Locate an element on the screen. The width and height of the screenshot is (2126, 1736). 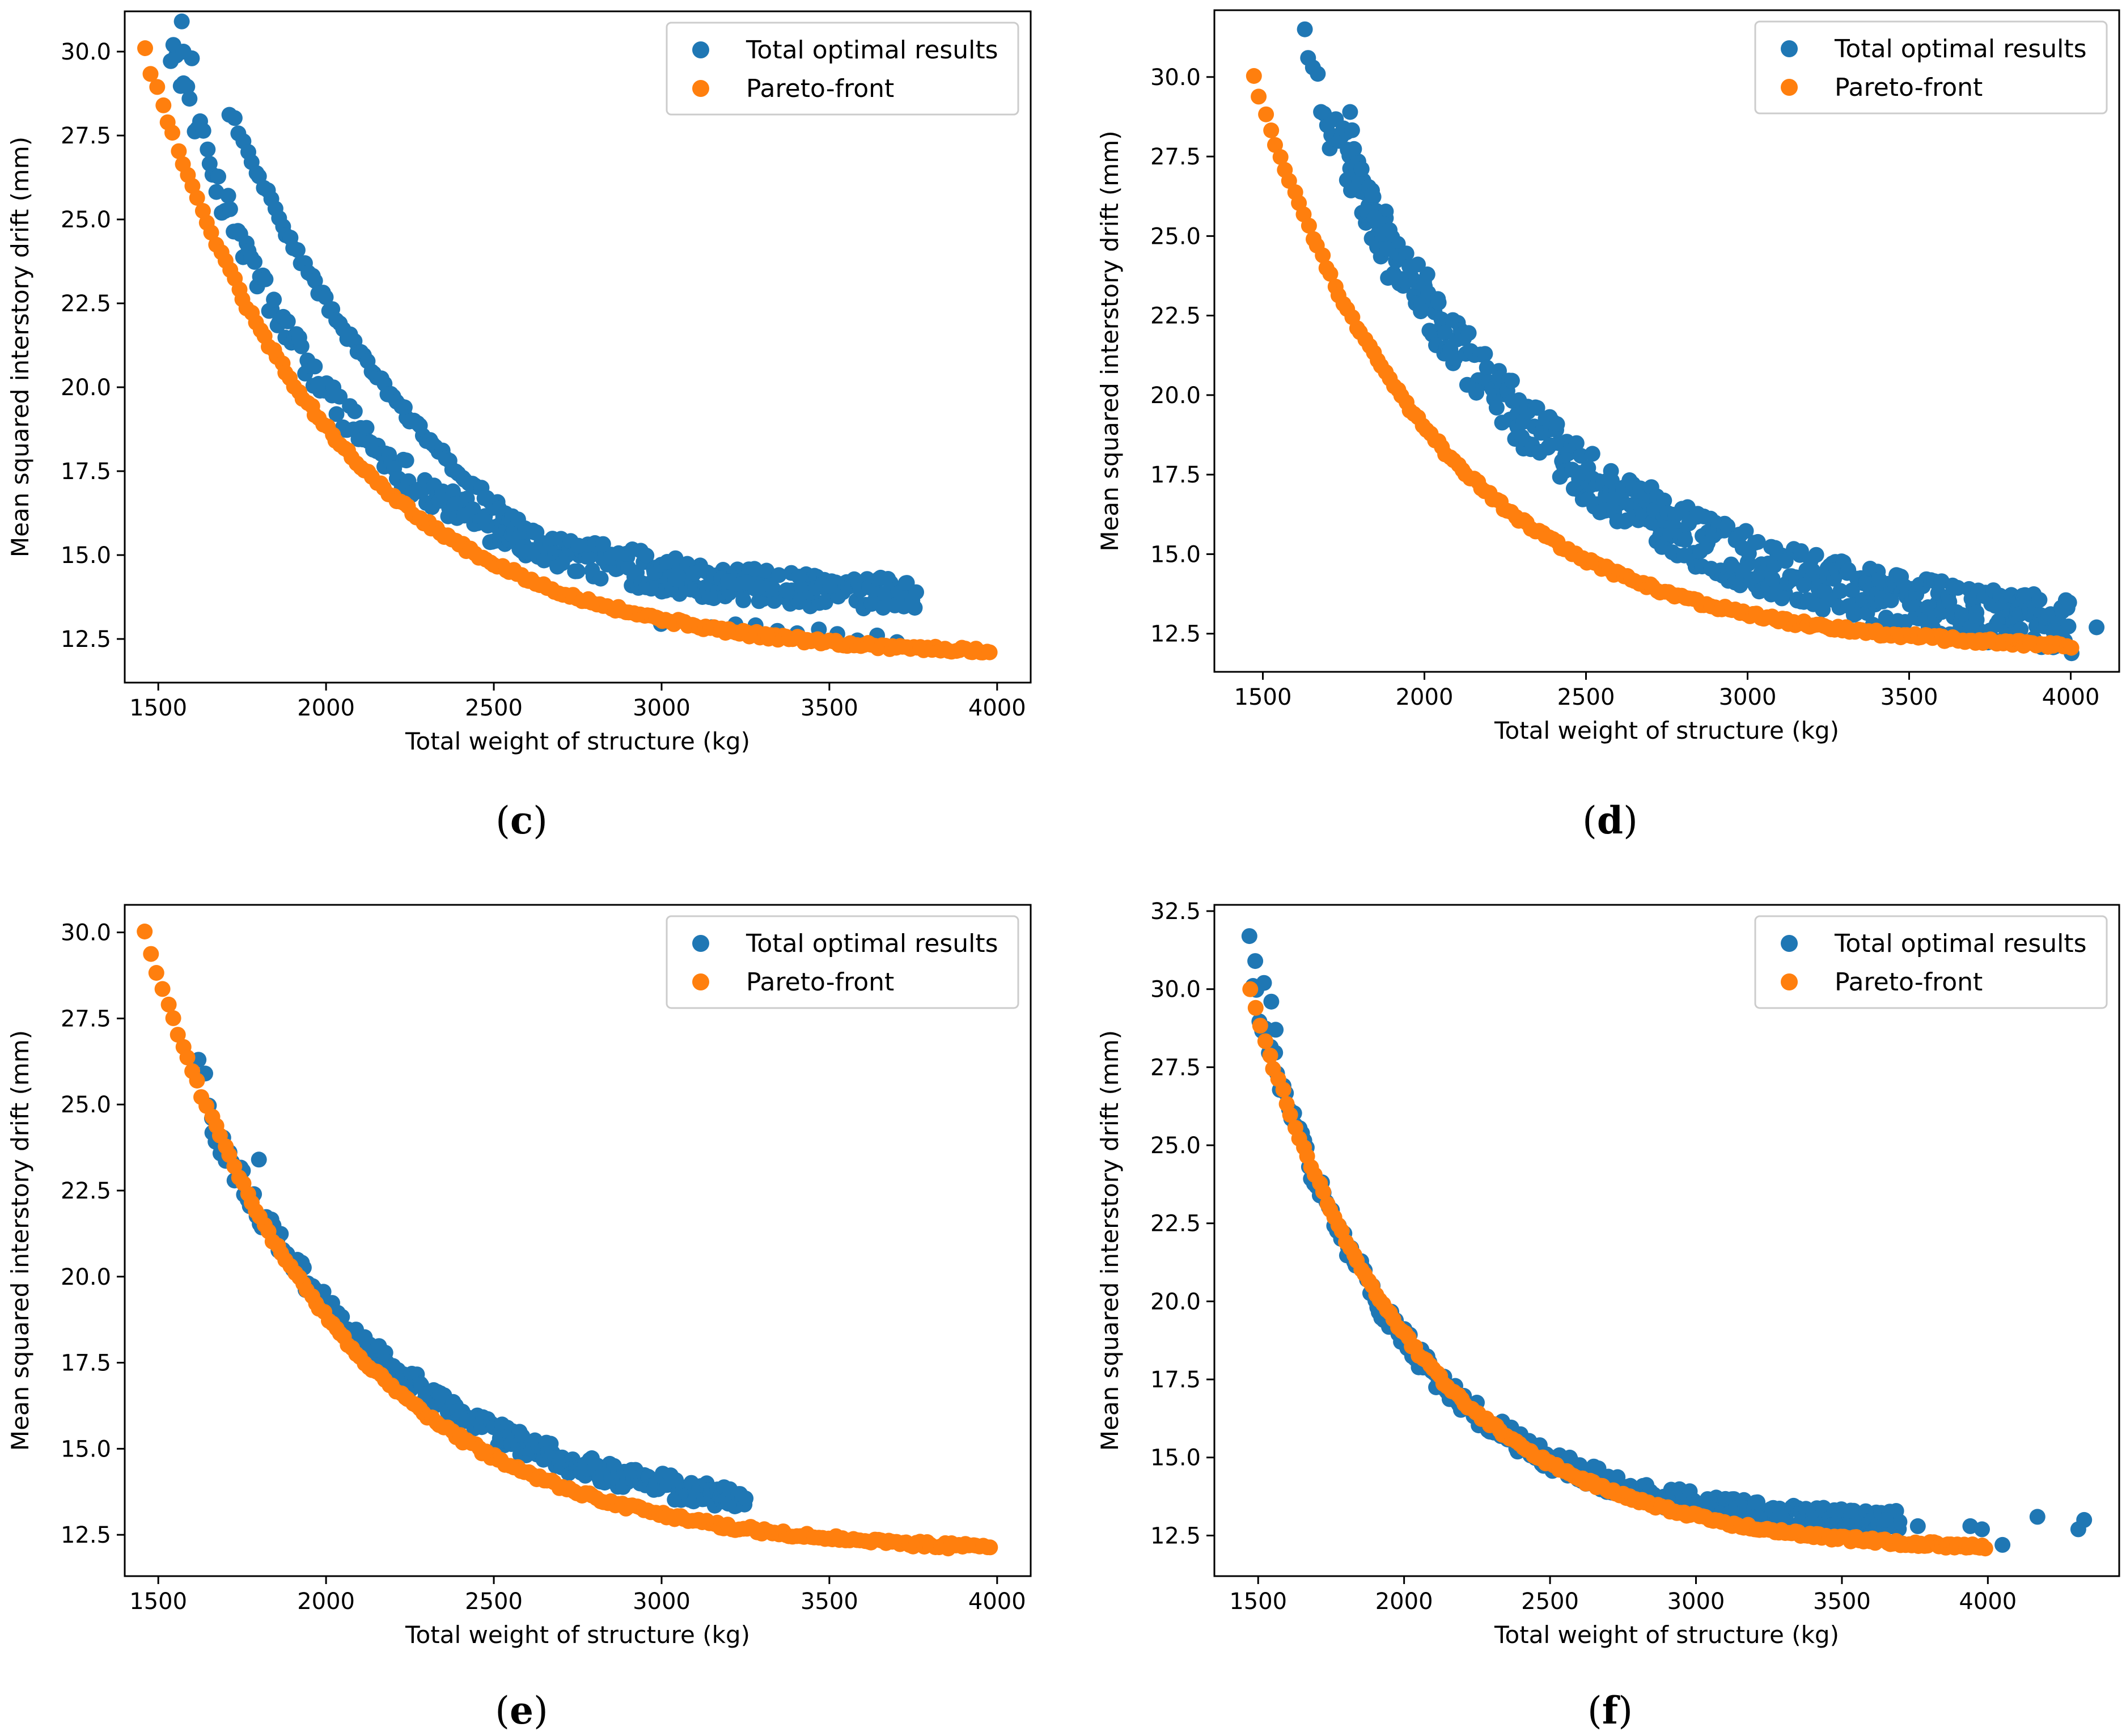
caption-letter: e is located at coordinates (521, 1710).